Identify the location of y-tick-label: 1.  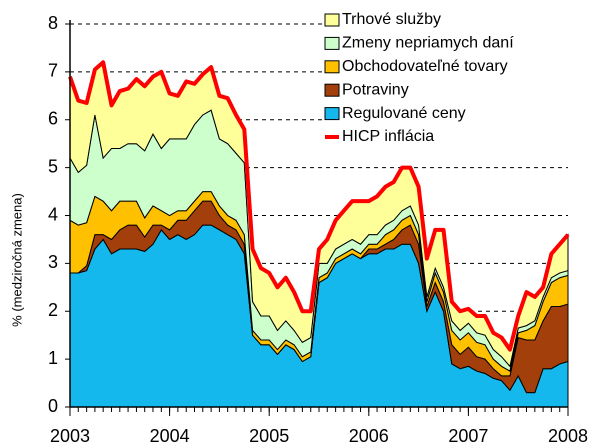
(53, 358).